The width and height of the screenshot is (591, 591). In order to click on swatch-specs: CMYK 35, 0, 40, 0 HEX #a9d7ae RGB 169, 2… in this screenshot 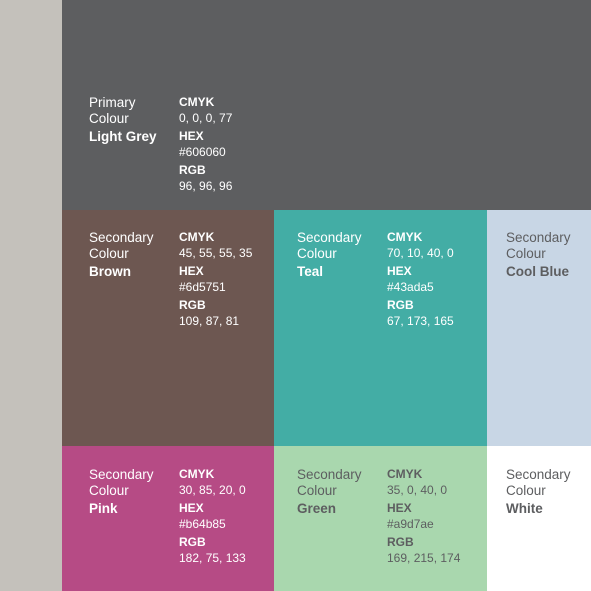, I will do `click(423, 516)`.